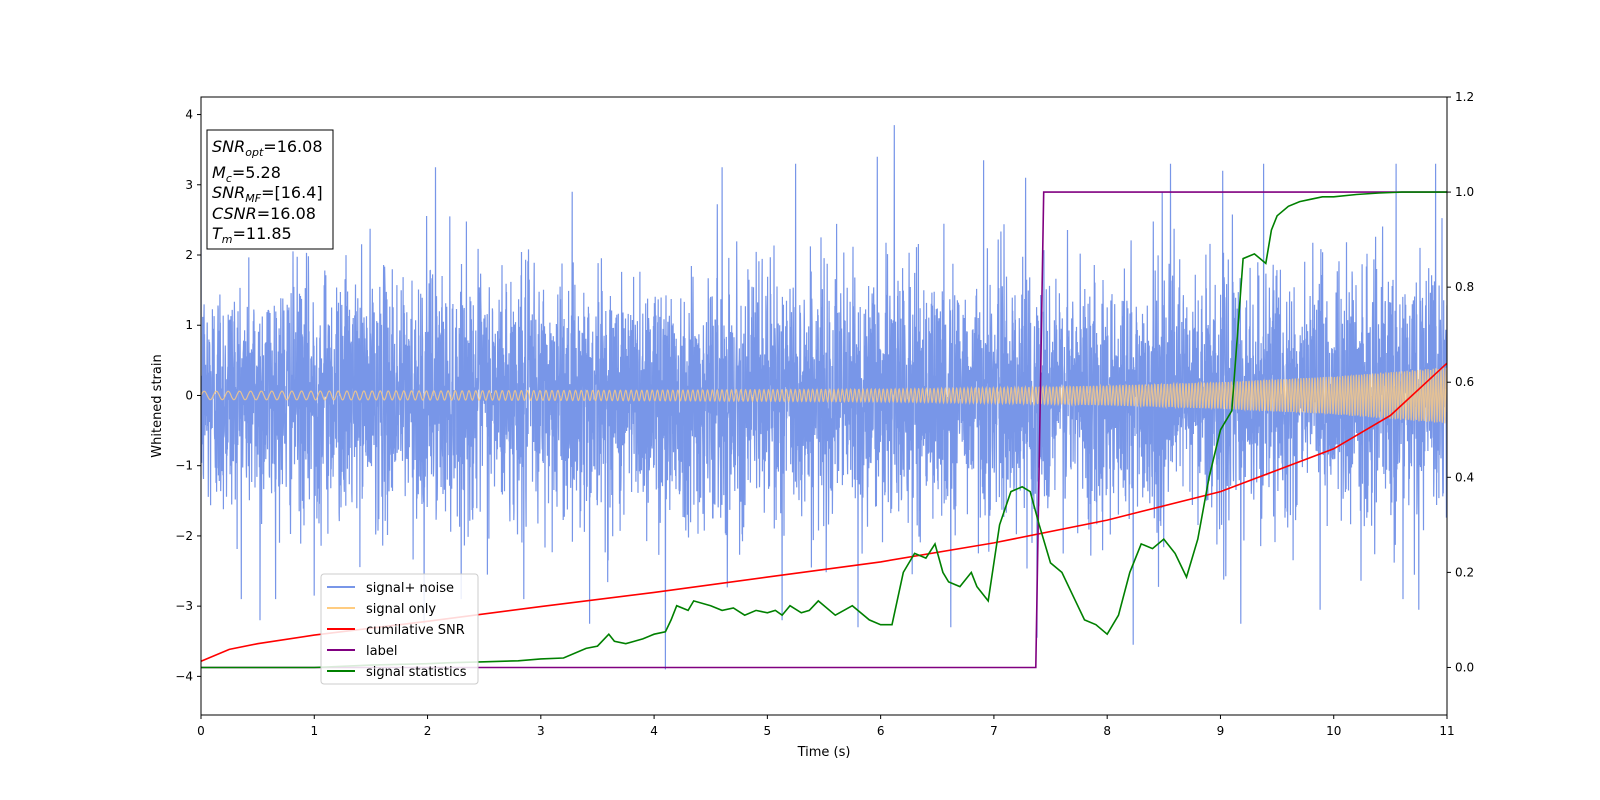  What do you see at coordinates (1464, 477) in the screenshot?
I see `y2-tick-label: 0.4` at bounding box center [1464, 477].